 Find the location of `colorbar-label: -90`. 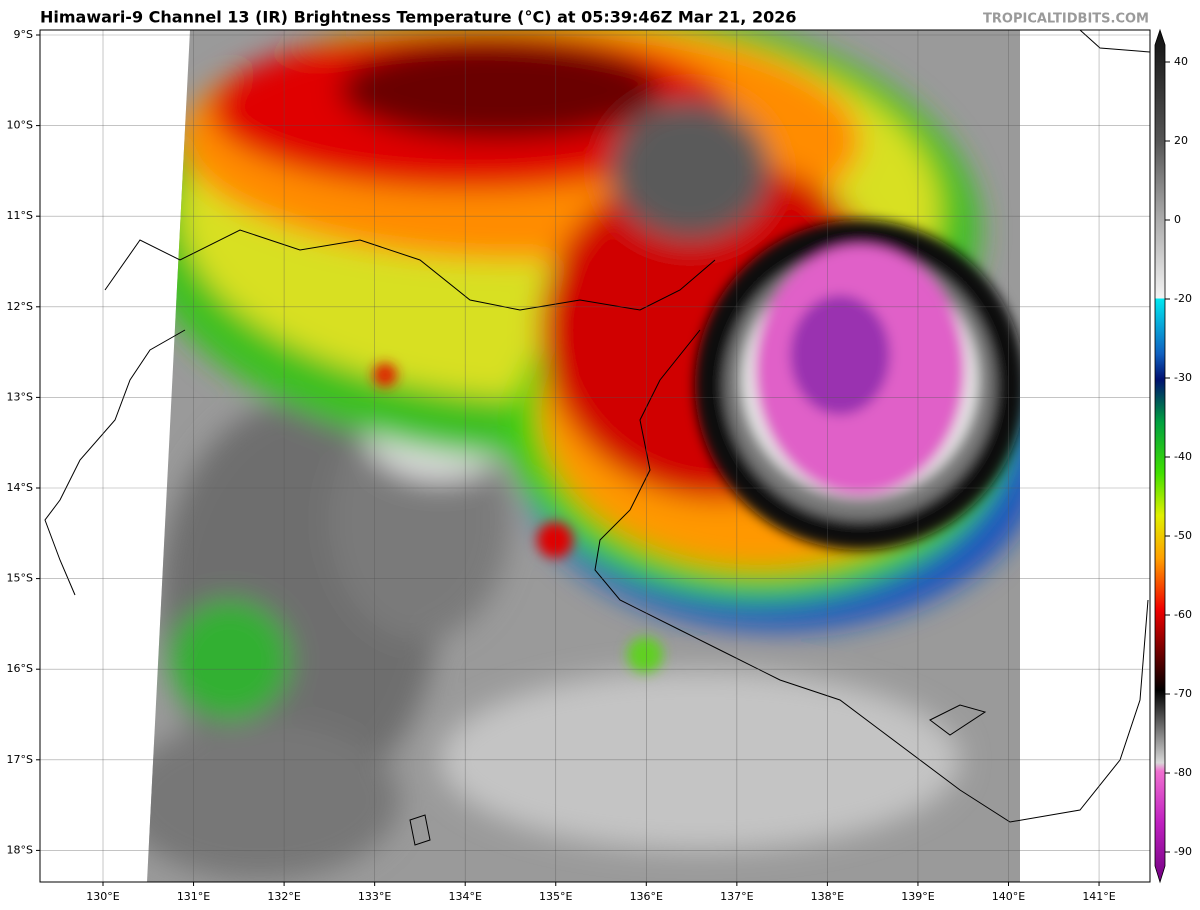

colorbar-label: -90 is located at coordinates (1183, 851).